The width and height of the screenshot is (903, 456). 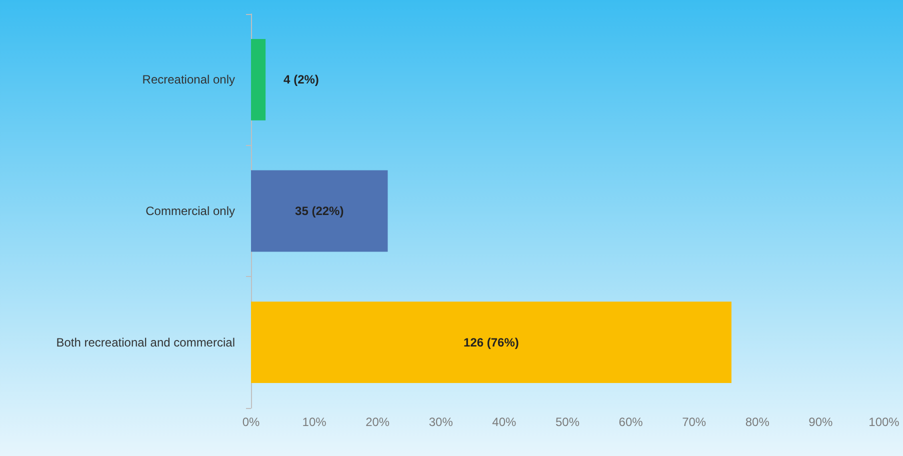 I want to click on x-tick-label: 30%, so click(x=441, y=422).